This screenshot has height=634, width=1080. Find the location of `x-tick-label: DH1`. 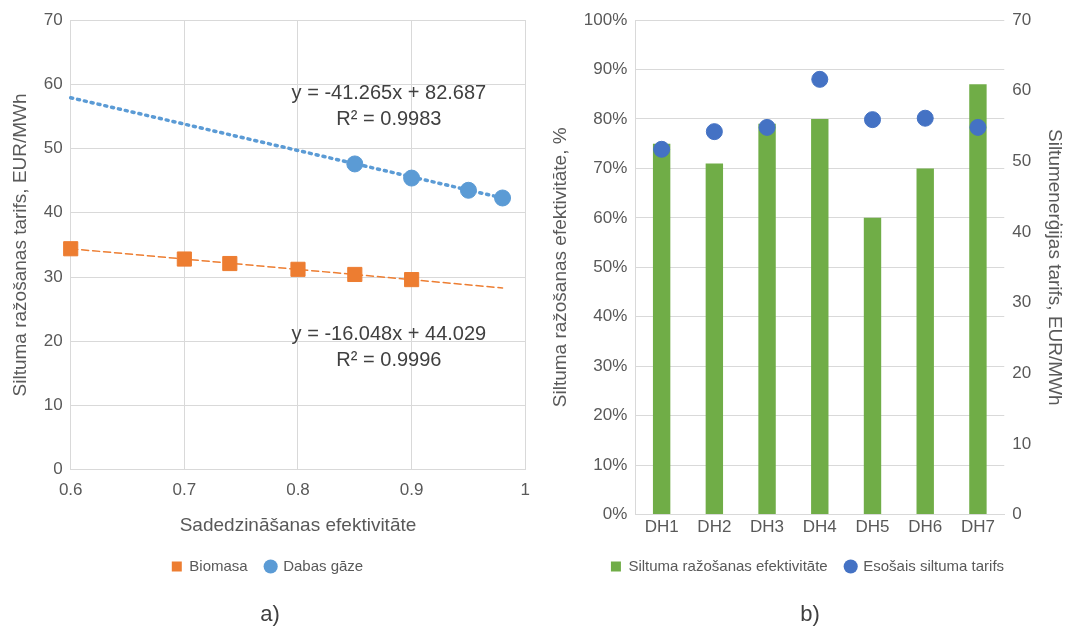

x-tick-label: DH1 is located at coordinates (661, 527).